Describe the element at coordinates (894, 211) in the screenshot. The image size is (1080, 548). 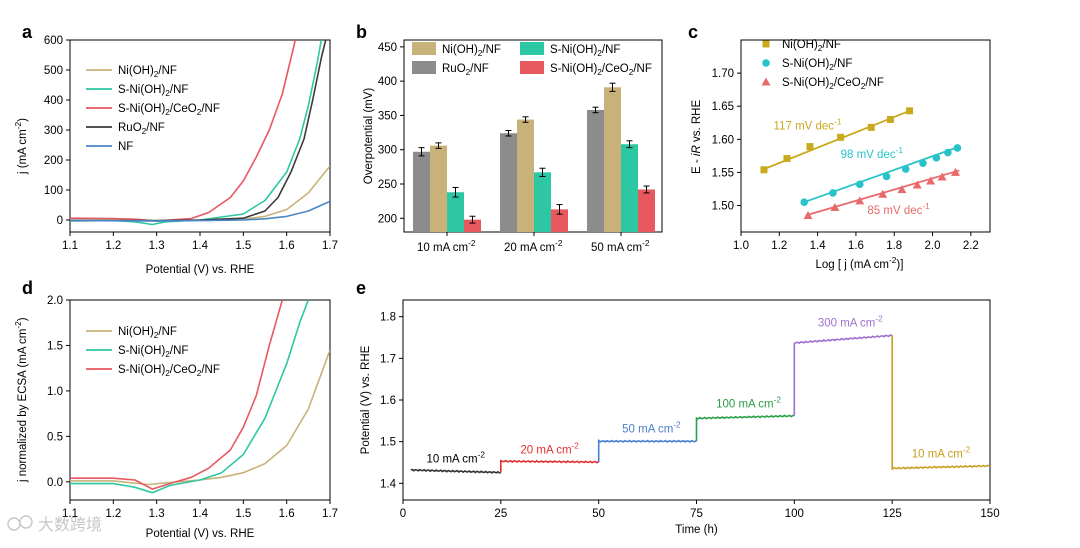
I see `slope-label-tafel_sce-part: 85 mV dec` at that location.